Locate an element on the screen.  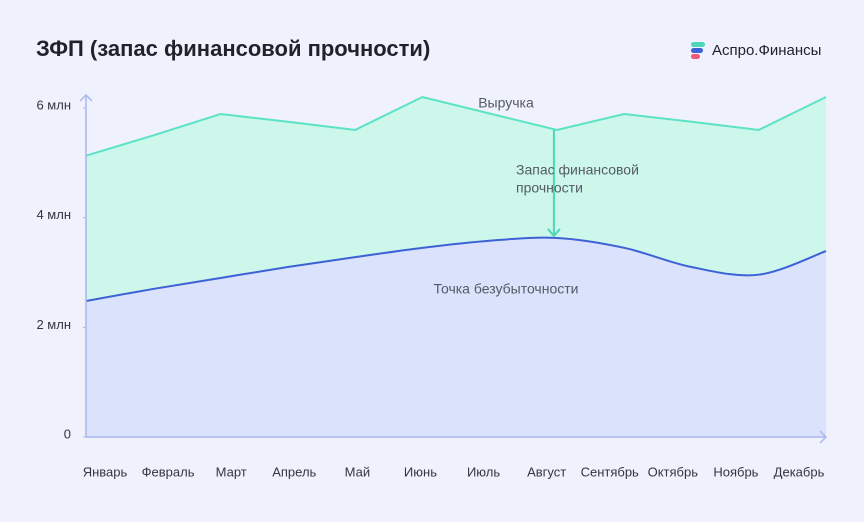
brand-logo is located at coordinates (698, 50).